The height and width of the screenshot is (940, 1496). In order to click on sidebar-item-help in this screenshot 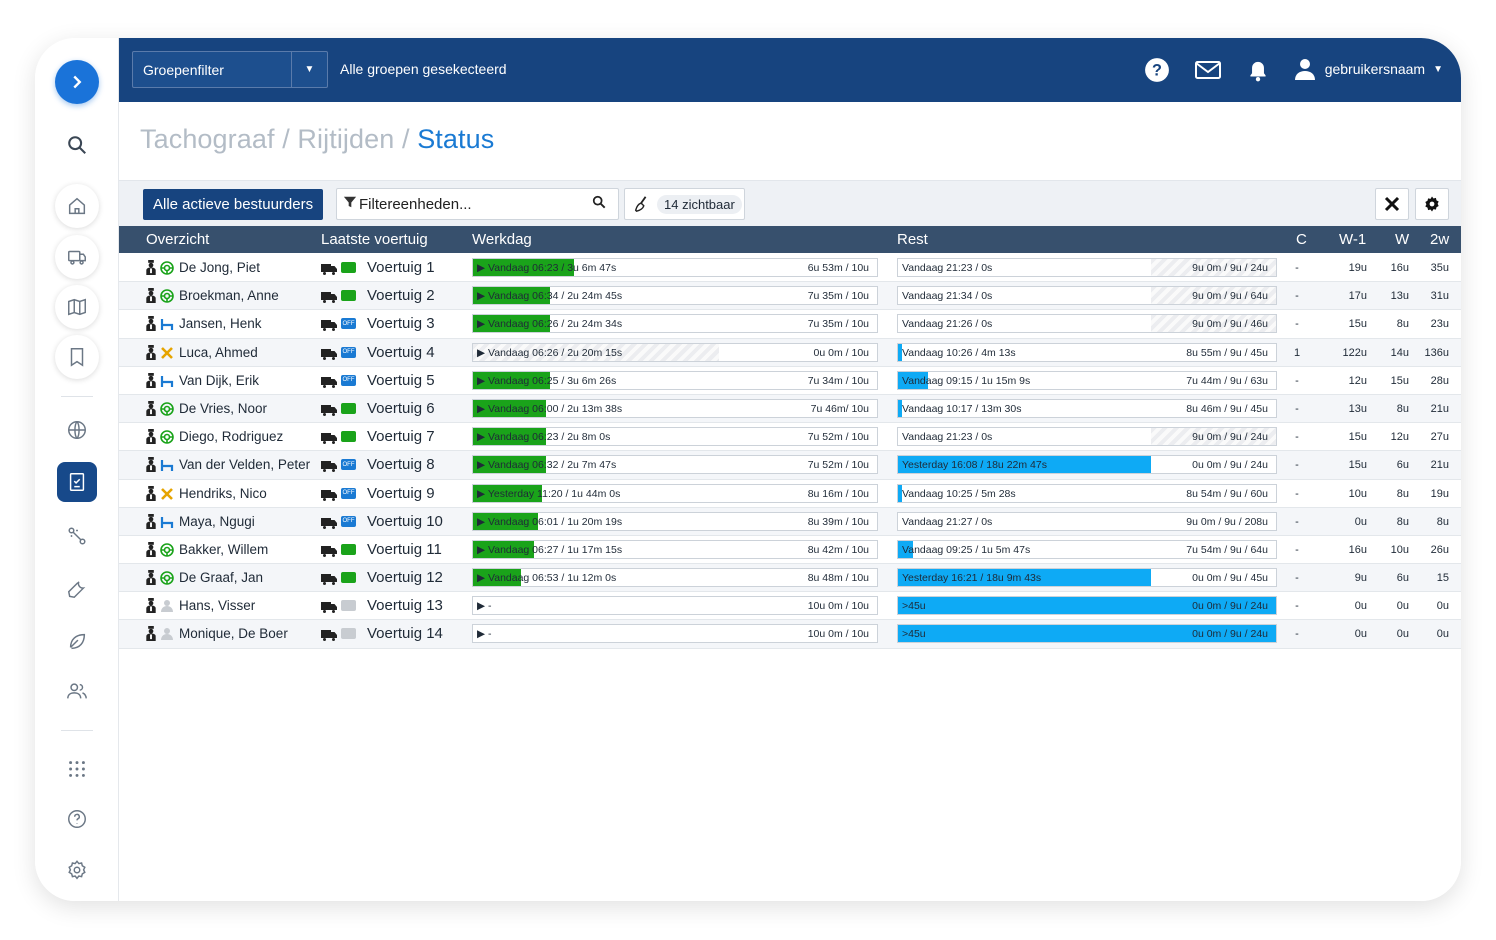, I will do `click(77, 819)`.